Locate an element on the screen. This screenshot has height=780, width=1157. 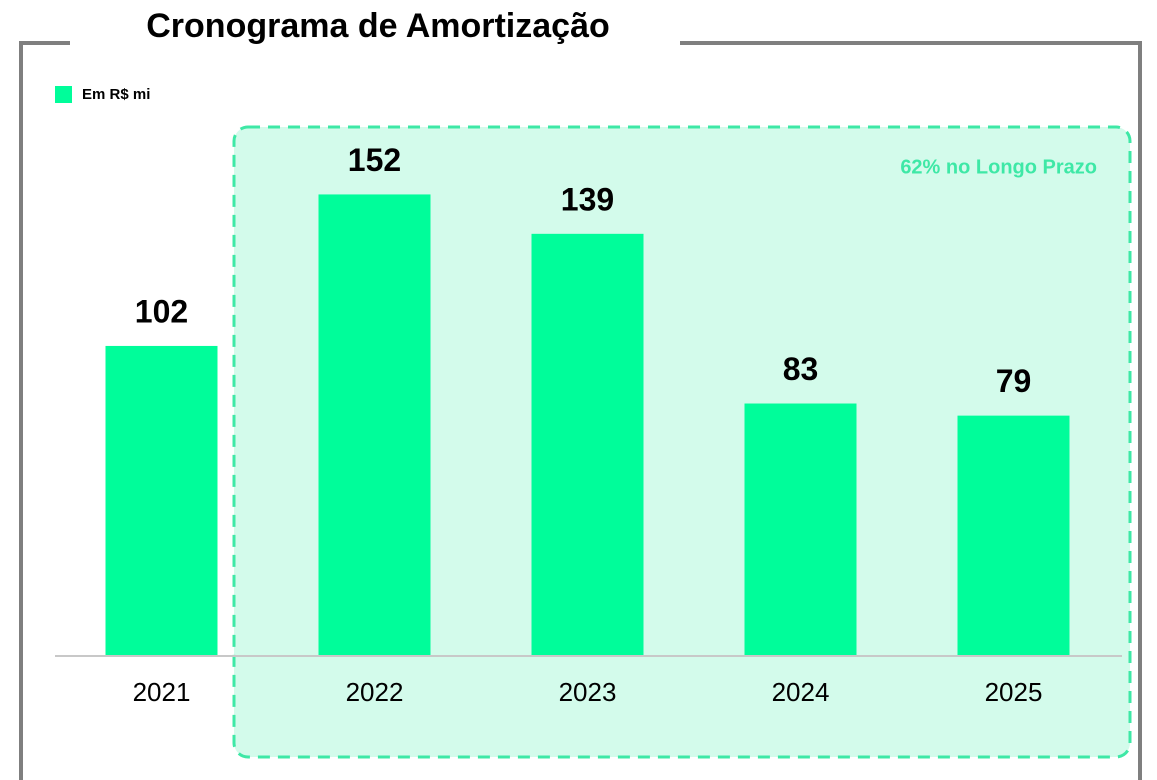
value-label: 102 is located at coordinates (161, 311).